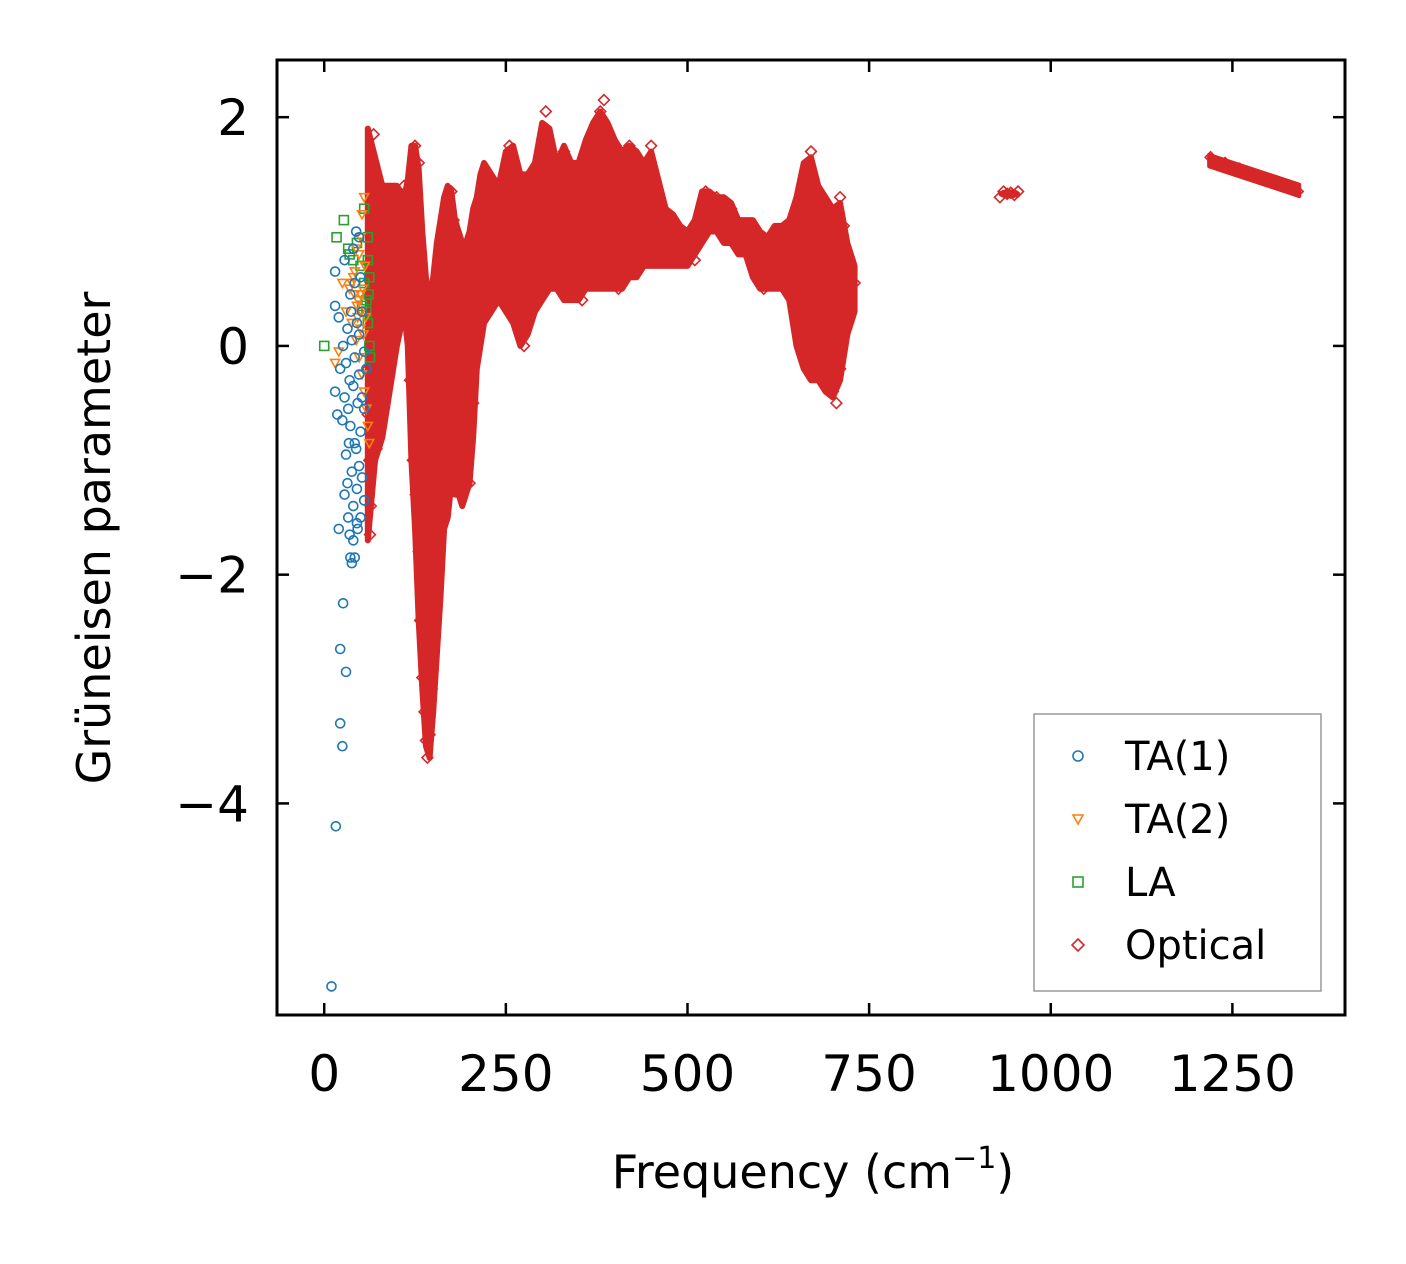 This screenshot has height=1264, width=1406. What do you see at coordinates (1177, 757) in the screenshot?
I see `legend-label: TA(1)` at bounding box center [1177, 757].